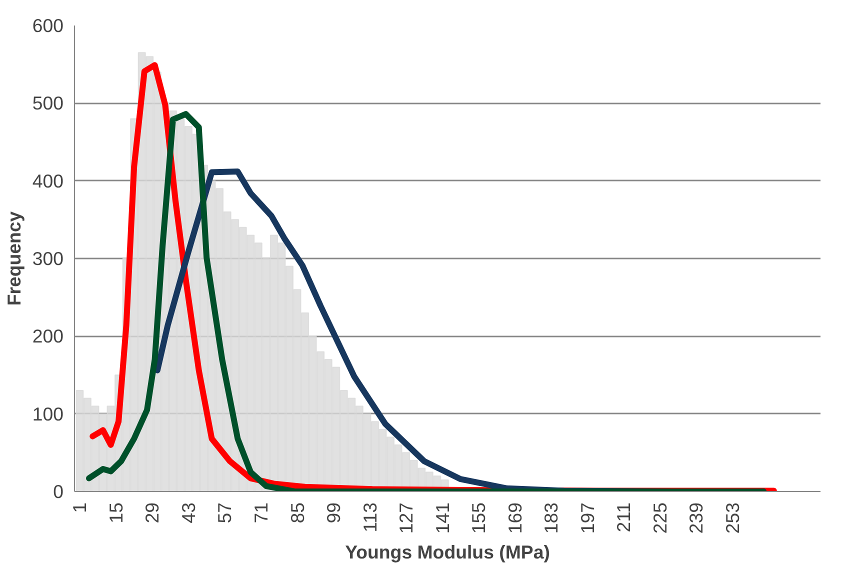 This screenshot has width=848, height=575. What do you see at coordinates (188, 513) in the screenshot?
I see `x-tick-label: 43` at bounding box center [188, 513].